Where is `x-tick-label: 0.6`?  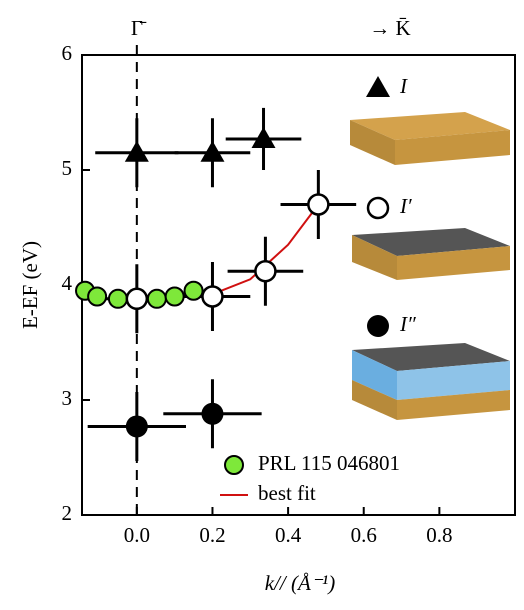
x-tick-label: 0.6 is located at coordinates (364, 535).